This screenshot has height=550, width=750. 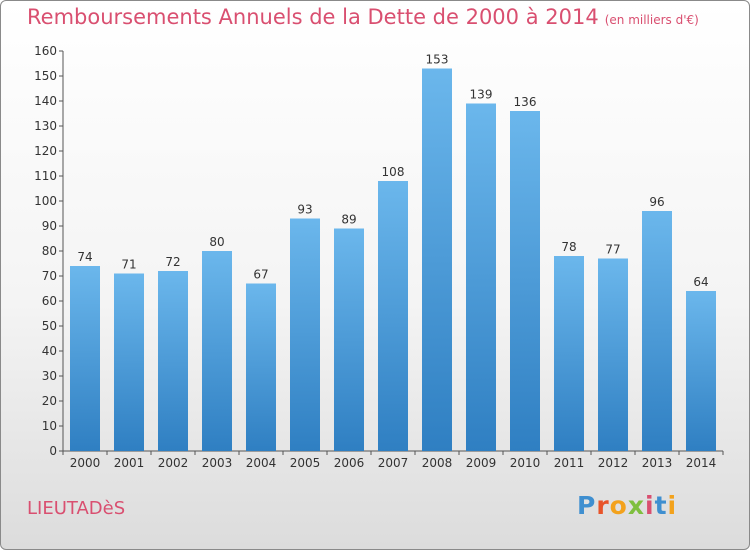 What do you see at coordinates (49, 426) in the screenshot?
I see `y-tick-label: 10` at bounding box center [49, 426].